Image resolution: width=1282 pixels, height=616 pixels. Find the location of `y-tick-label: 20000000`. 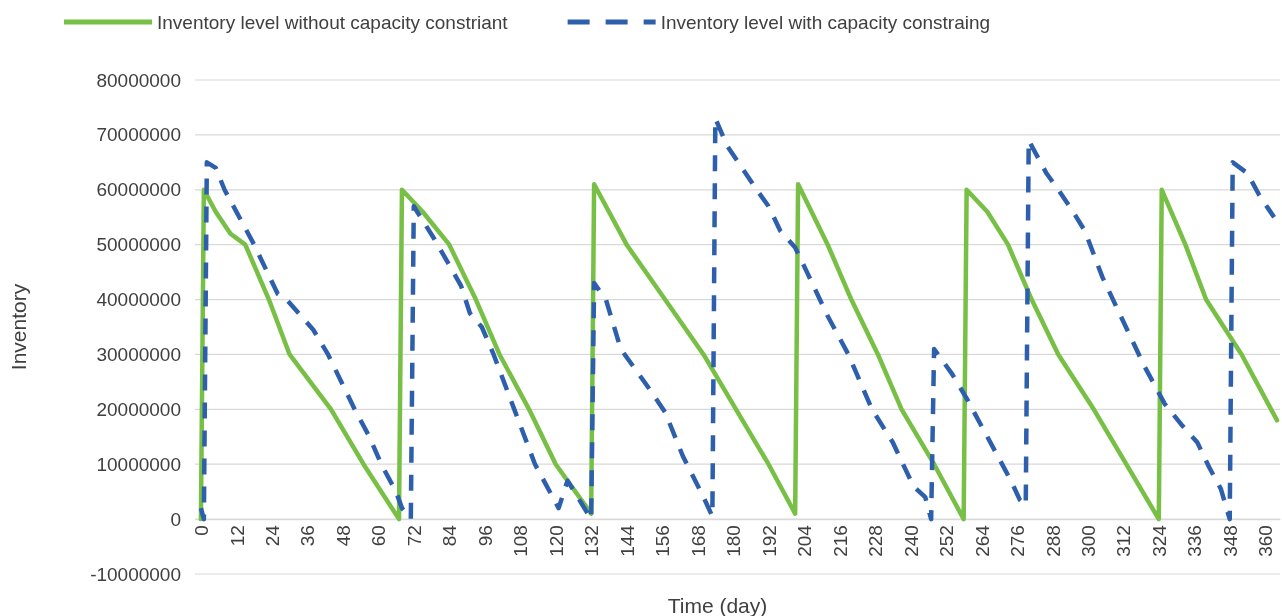

y-tick-label: 20000000 is located at coordinates (138, 409).